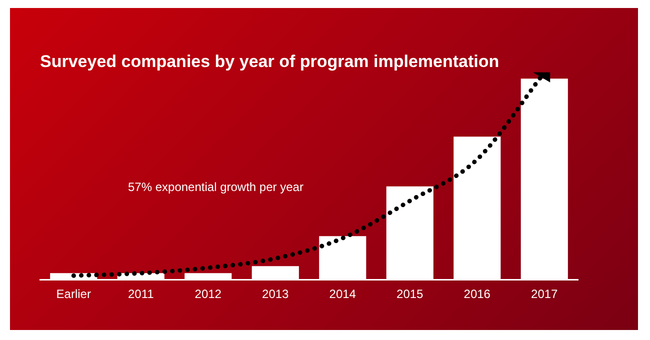 The width and height of the screenshot is (650, 340). Describe the element at coordinates (270, 61) in the screenshot. I see `chart-title: Surveyed companies by year of program implementation` at that location.